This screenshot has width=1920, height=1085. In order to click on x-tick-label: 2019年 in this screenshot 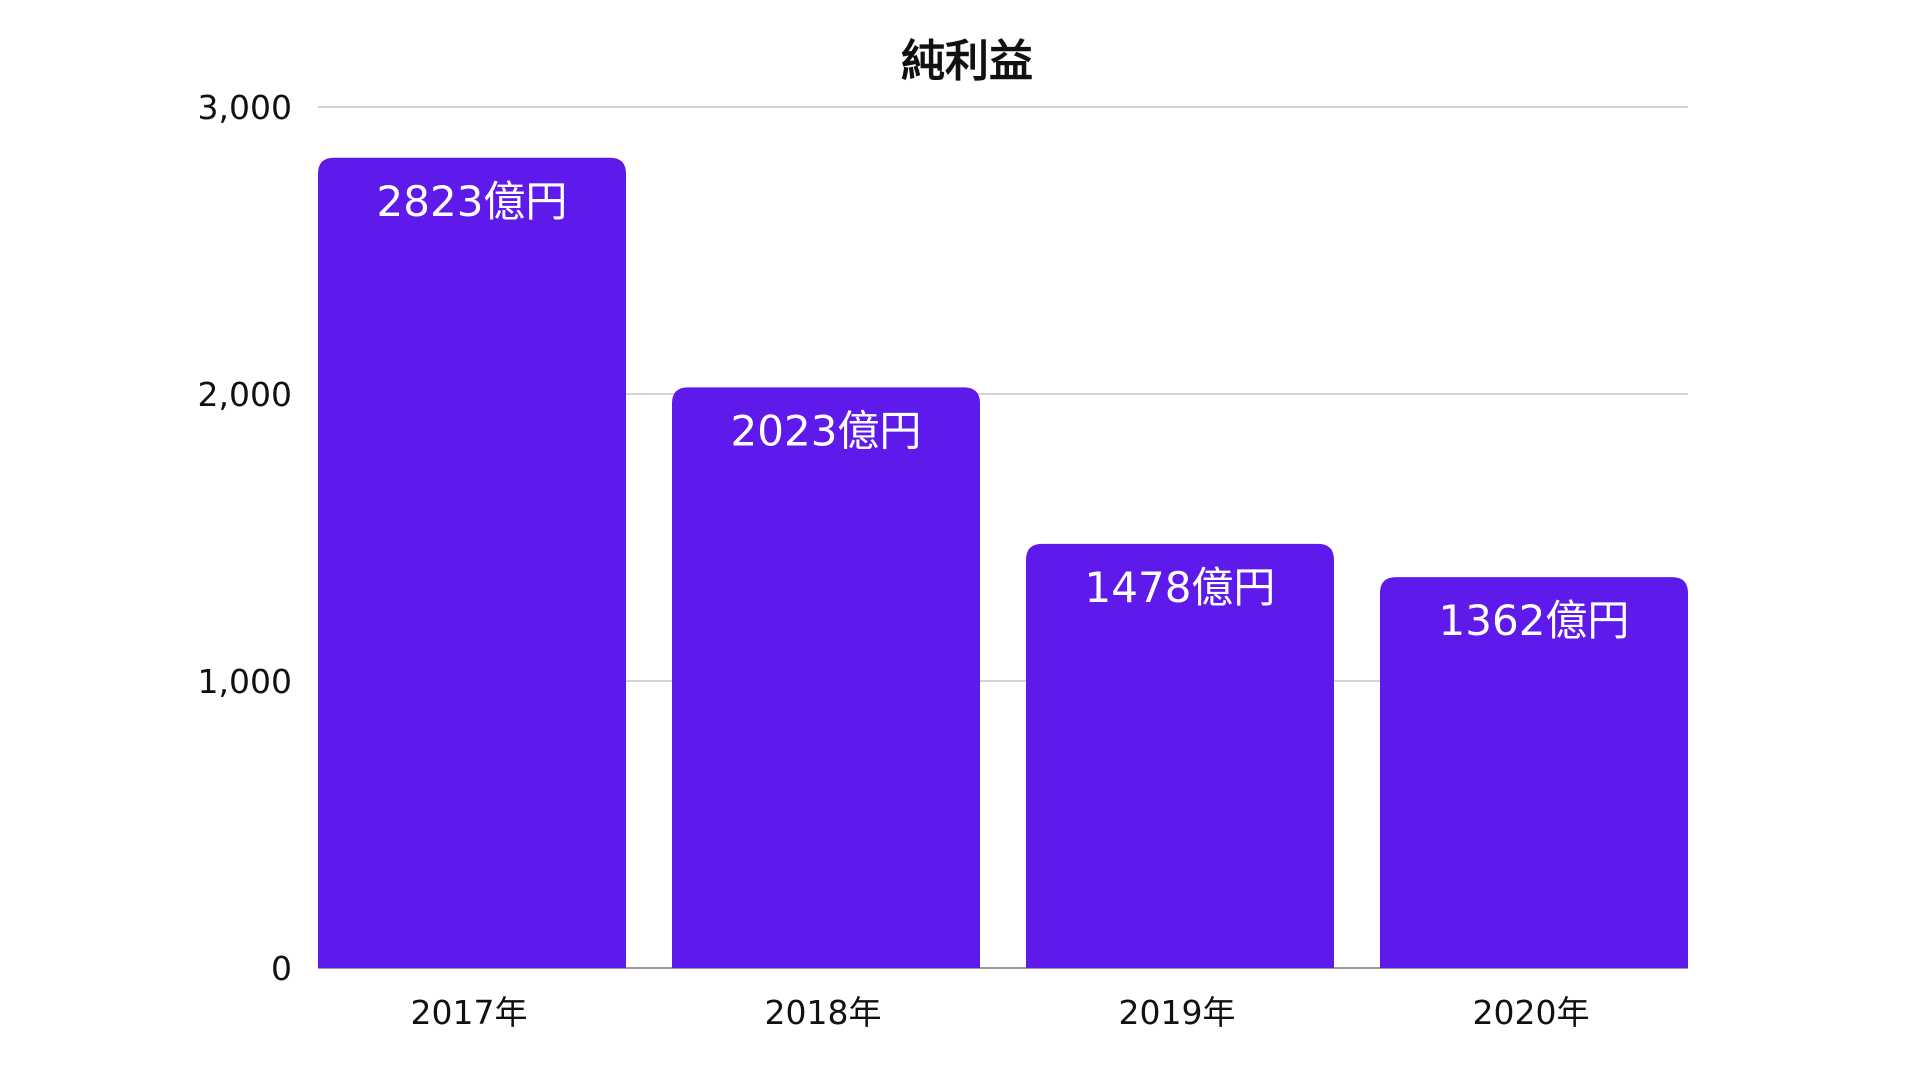, I will do `click(1177, 1012)`.